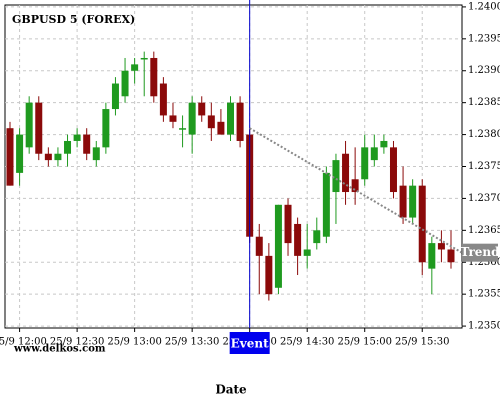 The width and height of the screenshot is (500, 400). Describe the element at coordinates (484, 134) in the screenshot. I see `y-tick-label: 1.2380` at that location.